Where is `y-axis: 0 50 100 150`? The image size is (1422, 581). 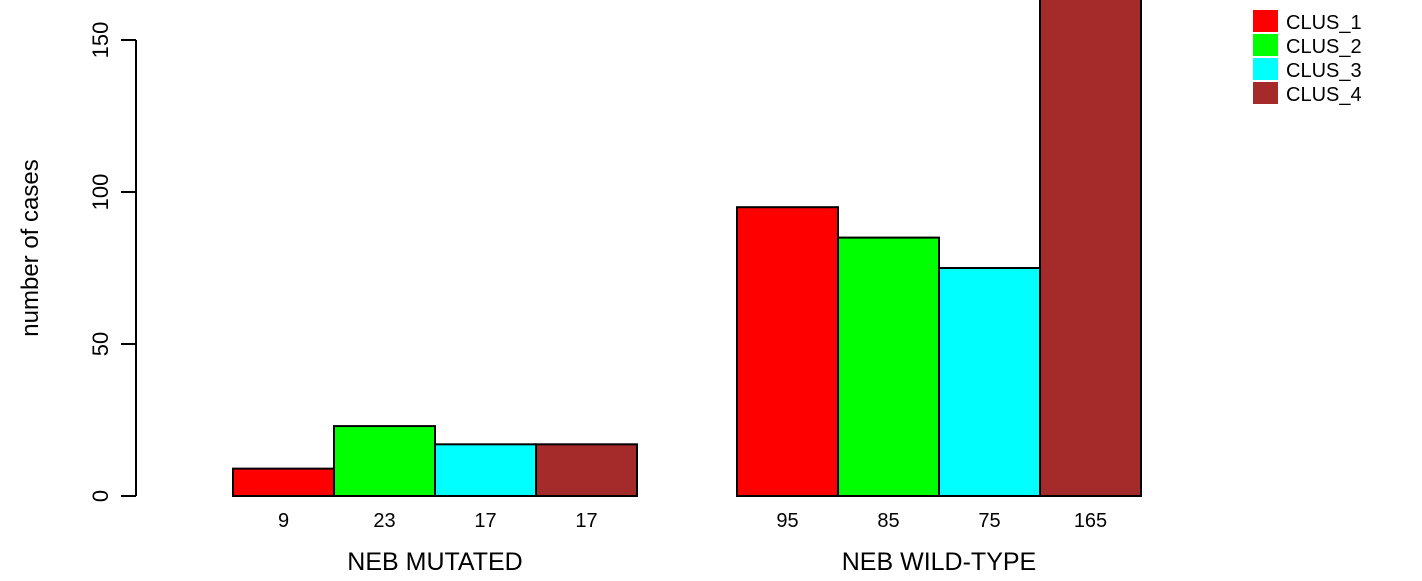 y-axis: 0 50 100 150 is located at coordinates (112, 262).